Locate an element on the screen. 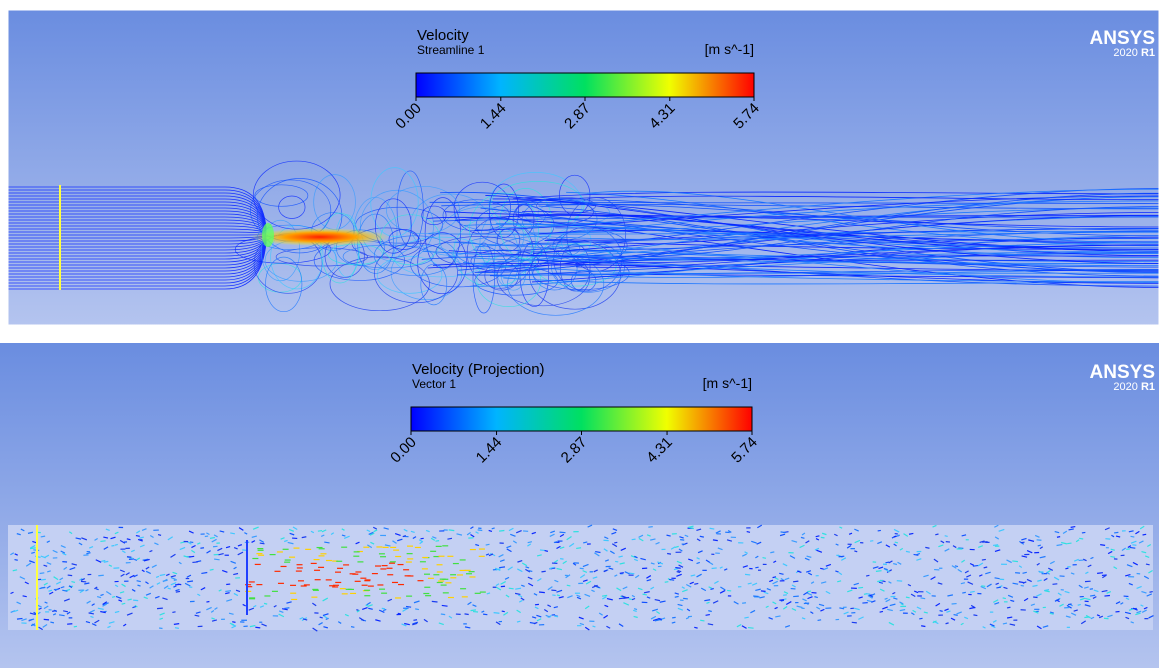  logo-version: 2020 R1 is located at coordinates (1134, 387).